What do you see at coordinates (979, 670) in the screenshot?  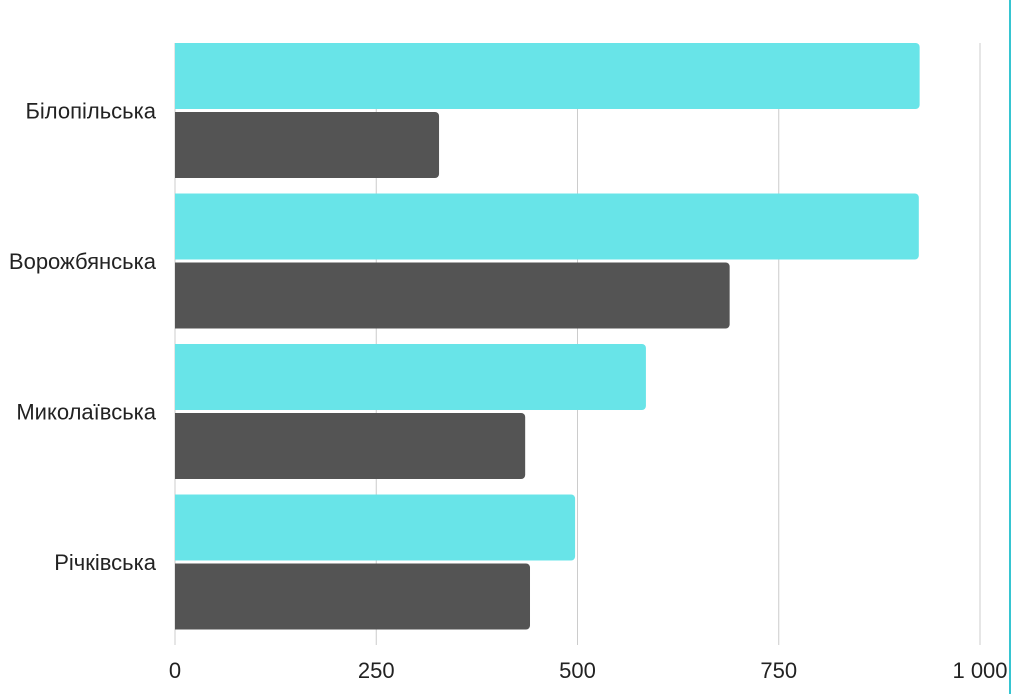 I see `x-tick-label: 1 000` at bounding box center [979, 670].